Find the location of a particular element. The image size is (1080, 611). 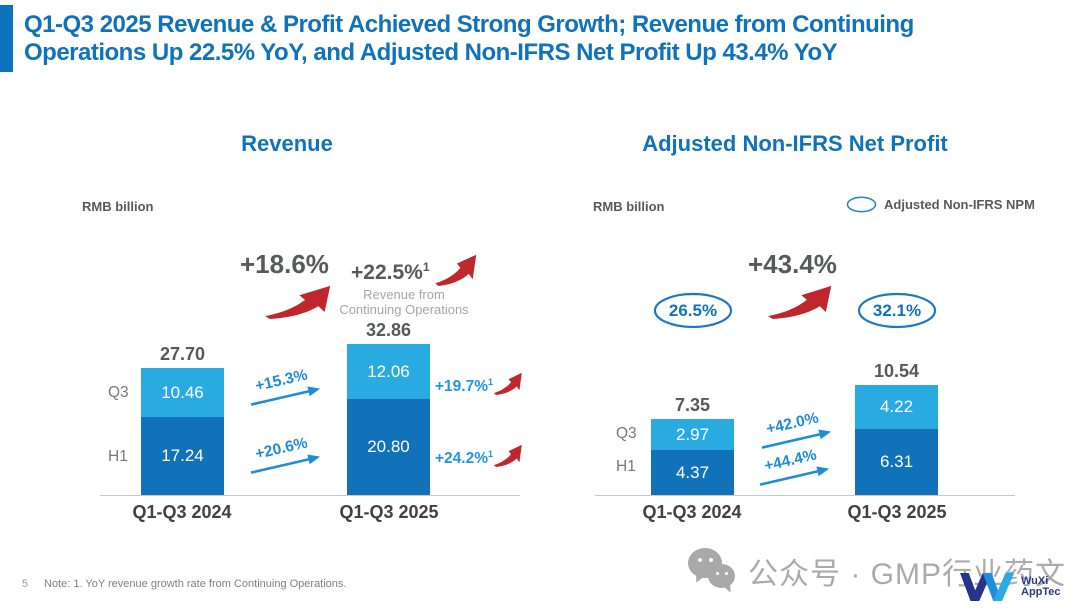

wuxi-apptec-logo: WuXi AppTec is located at coordinates (1010, 587).